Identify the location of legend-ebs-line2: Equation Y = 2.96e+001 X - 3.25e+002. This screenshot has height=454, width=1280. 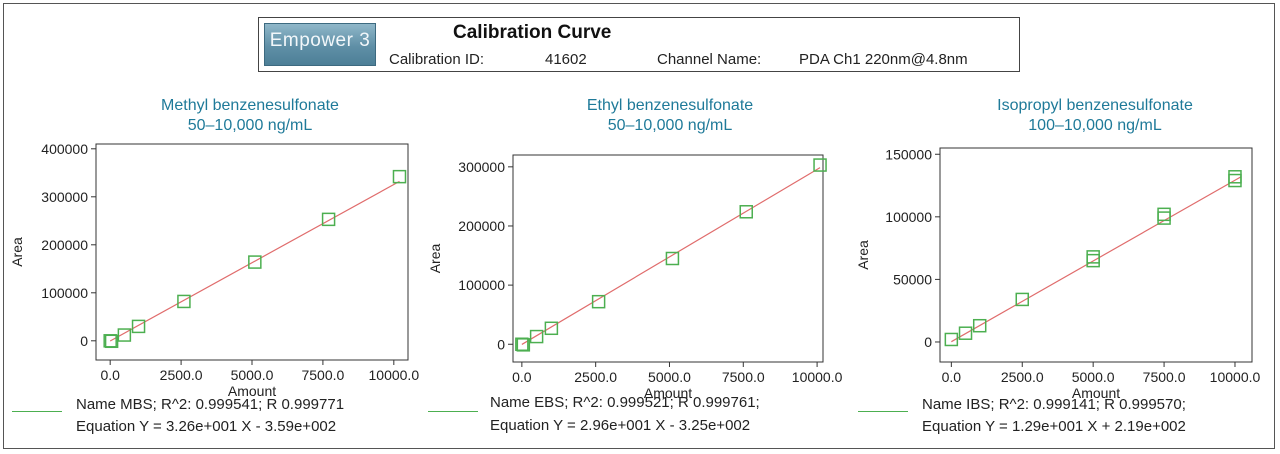
(620, 425).